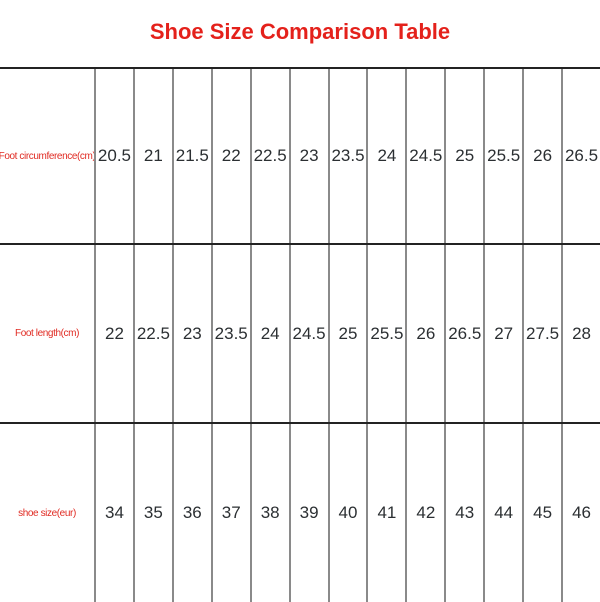  Describe the element at coordinates (47, 333) in the screenshot. I see `row-label: Foot length(cm)` at that location.